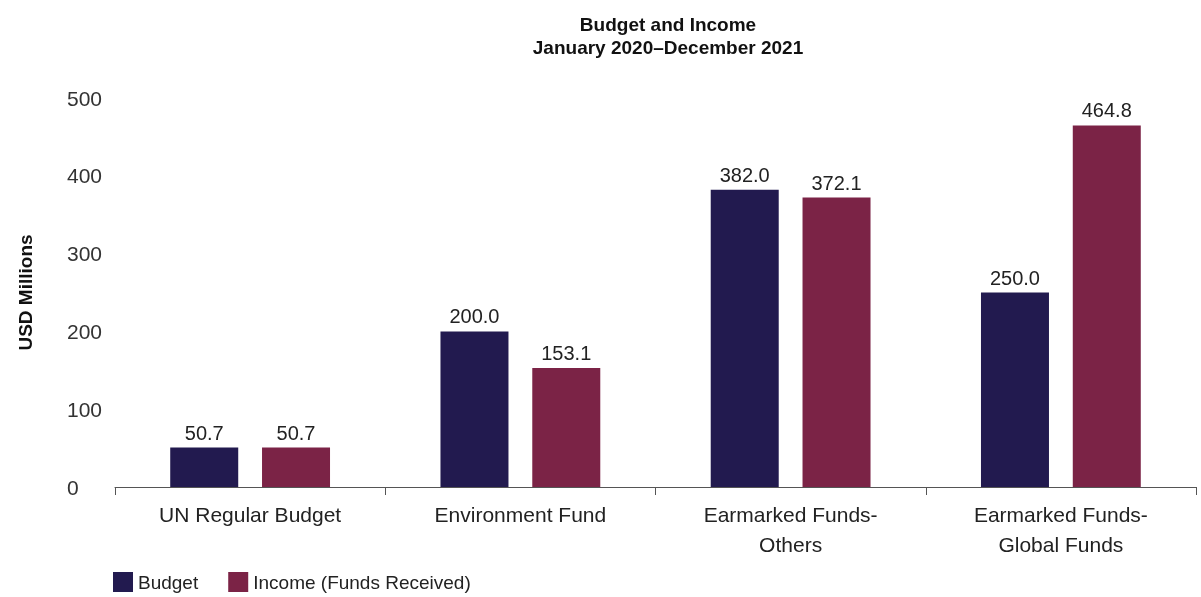  What do you see at coordinates (85, 254) in the screenshot?
I see `y-tick-label: 300` at bounding box center [85, 254].